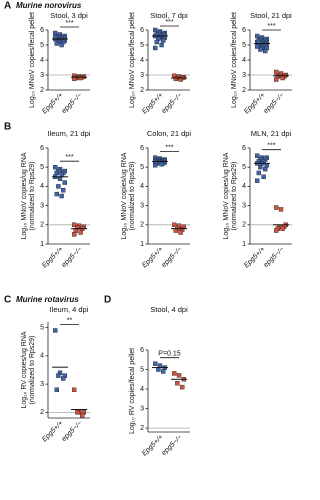  Describe the element at coordinates (169, 15) in the screenshot. I see `panel-title: Stool, 7 dpi` at that location.